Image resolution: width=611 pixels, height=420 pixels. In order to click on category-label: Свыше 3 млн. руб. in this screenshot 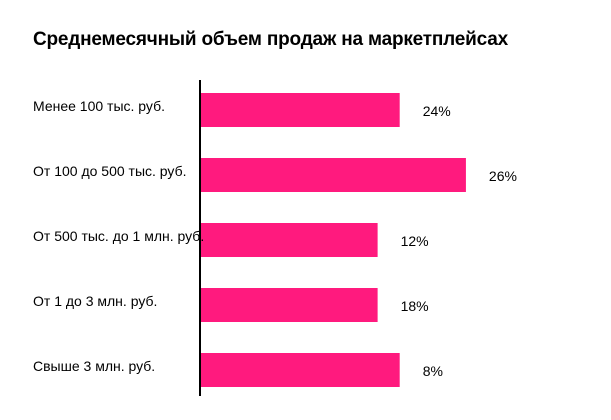, I will do `click(94, 366)`.